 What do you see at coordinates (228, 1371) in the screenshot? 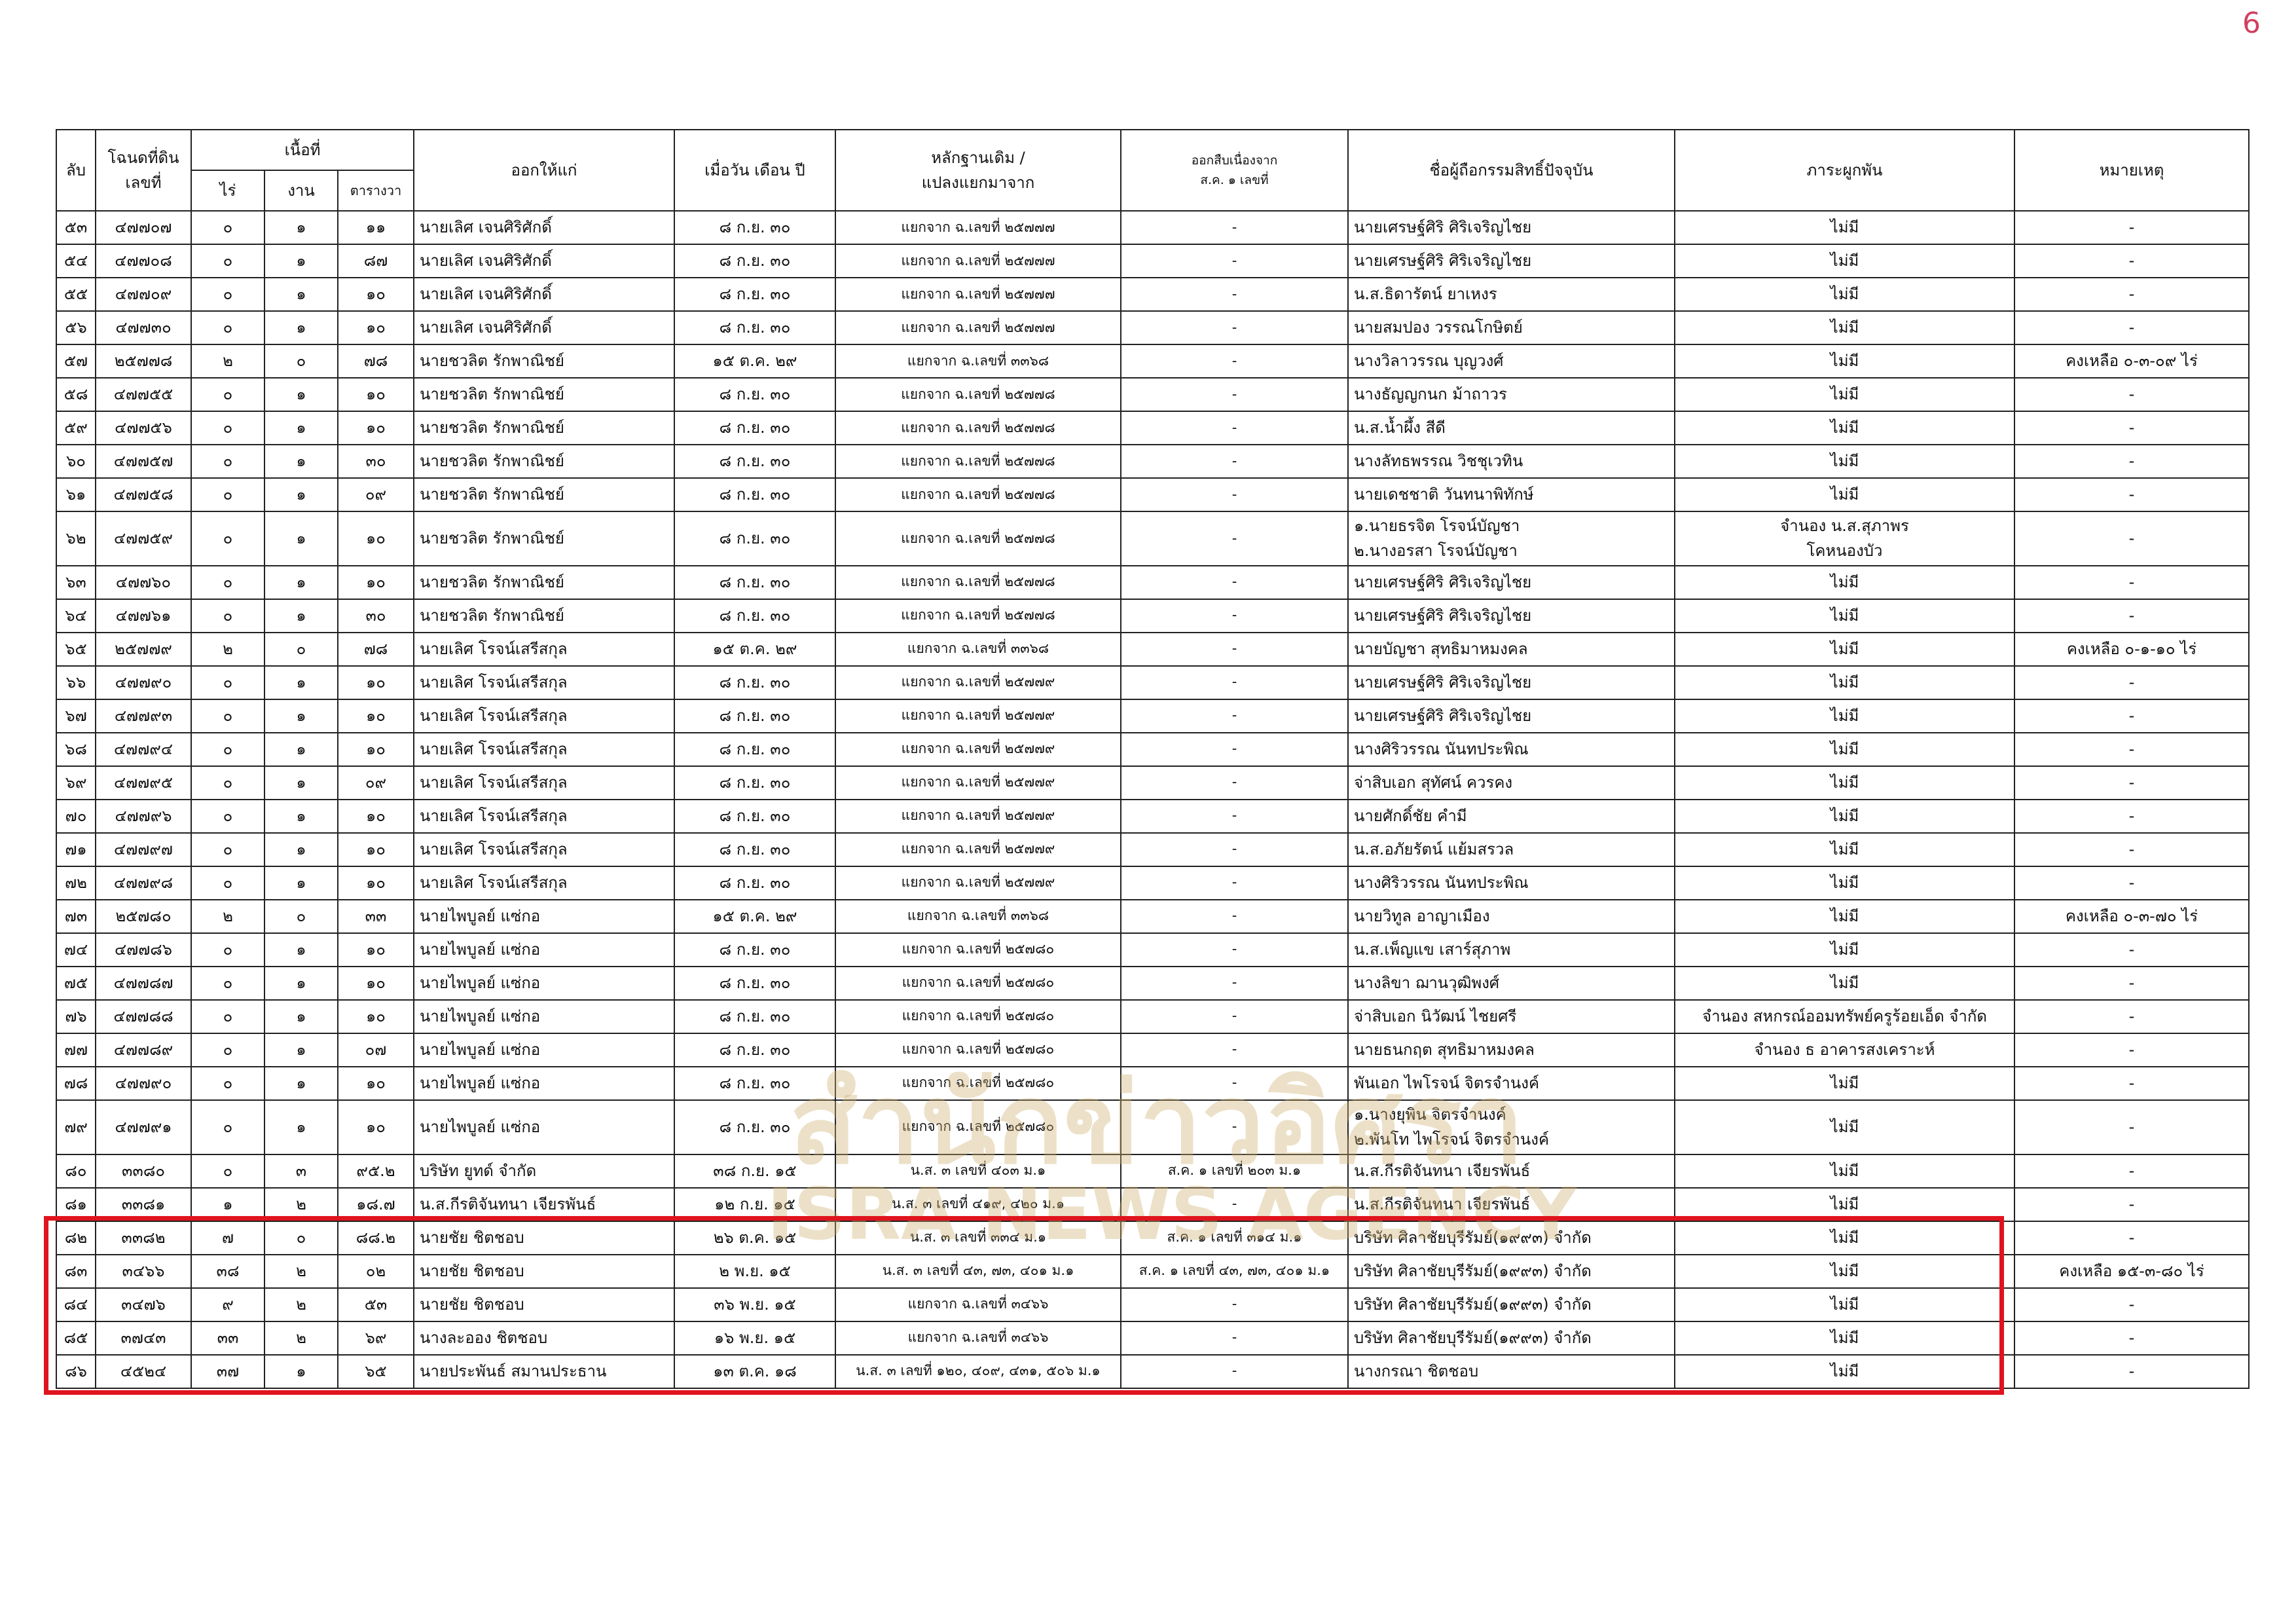
I see `table-cell: ๓๗` at bounding box center [228, 1371].